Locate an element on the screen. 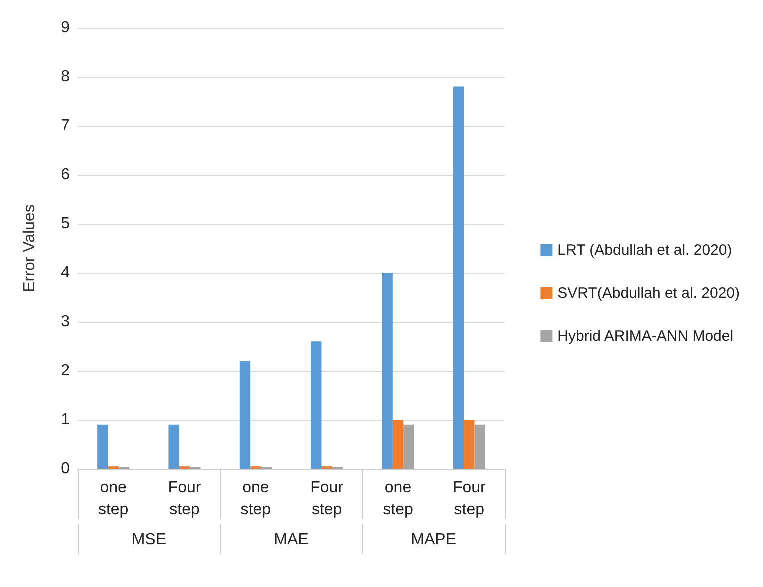 Image resolution: width=763 pixels, height=587 pixels. text: MAE is located at coordinates (291, 540).